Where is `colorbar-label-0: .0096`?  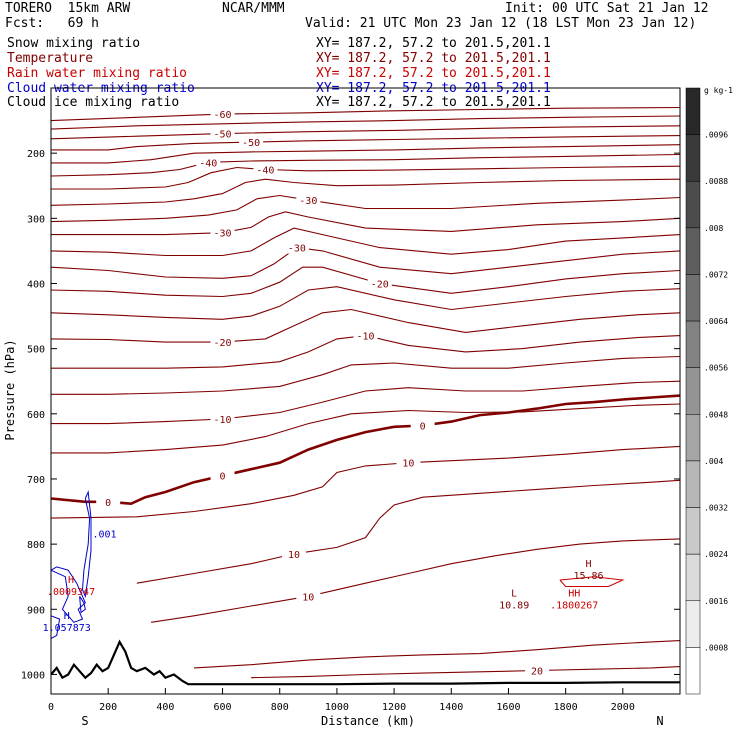 colorbar-label-0: .0096 is located at coordinates (716, 135).